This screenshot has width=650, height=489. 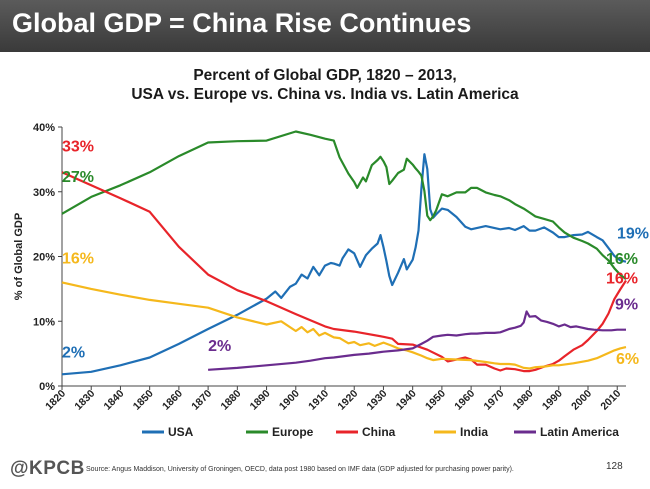 What do you see at coordinates (379, 432) in the screenshot?
I see `legend-label: China` at bounding box center [379, 432].